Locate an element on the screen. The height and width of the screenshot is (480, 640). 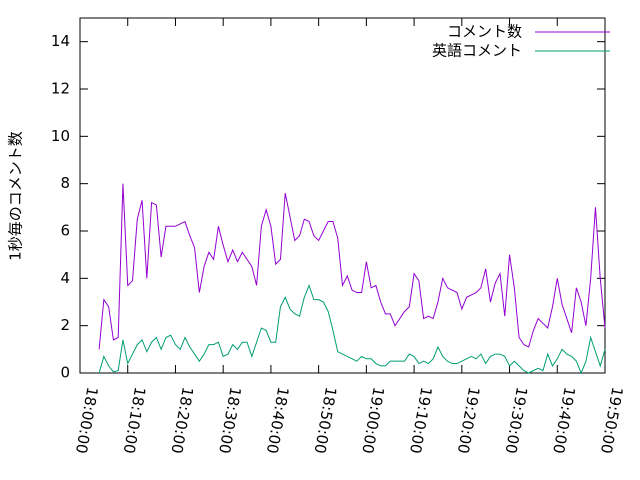
x-tick-label: 18:40:00 is located at coordinates (277, 420).